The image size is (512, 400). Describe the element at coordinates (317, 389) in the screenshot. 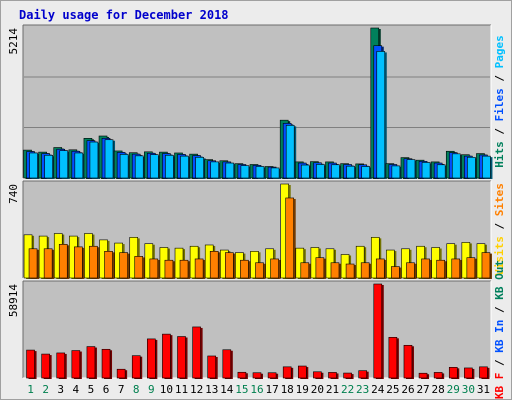

I see `x-tick-label: 20` at that location.